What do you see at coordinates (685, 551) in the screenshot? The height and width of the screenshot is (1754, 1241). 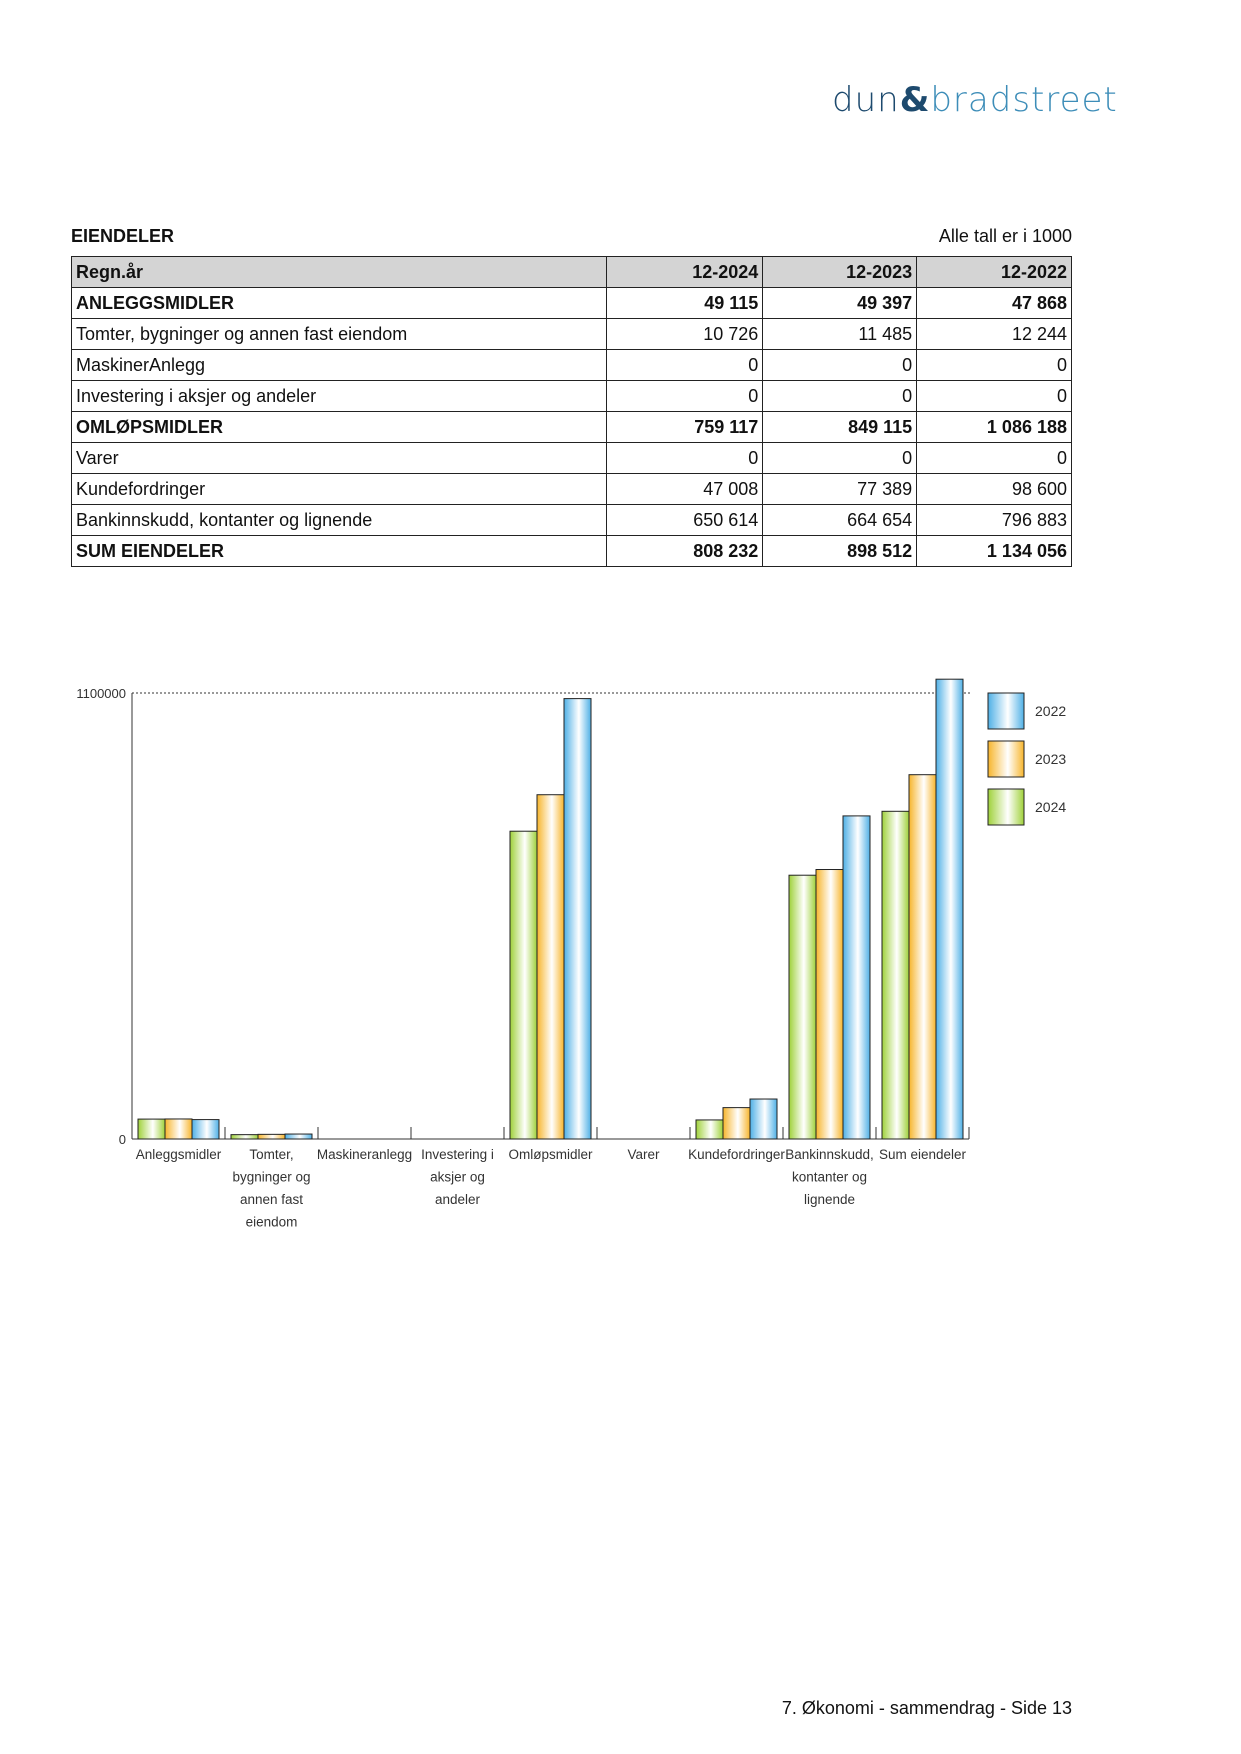 I see `cell-value: 808 232` at bounding box center [685, 551].